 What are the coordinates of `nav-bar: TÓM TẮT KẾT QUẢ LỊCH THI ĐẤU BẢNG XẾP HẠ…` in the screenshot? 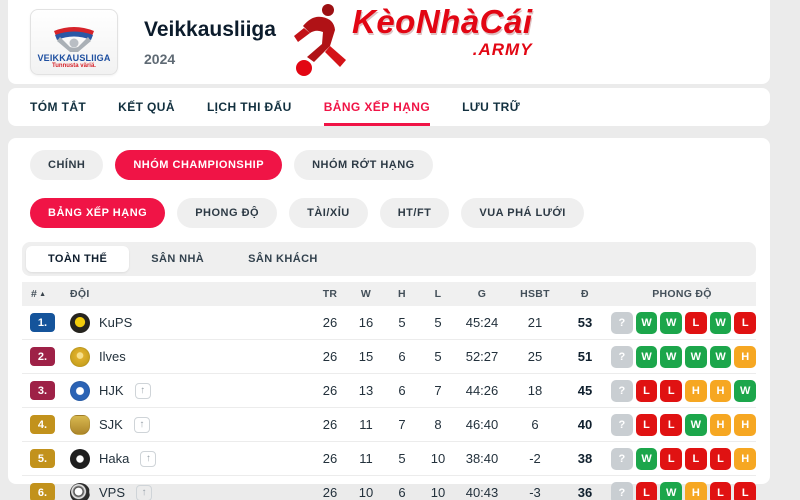 It's located at (389, 107).